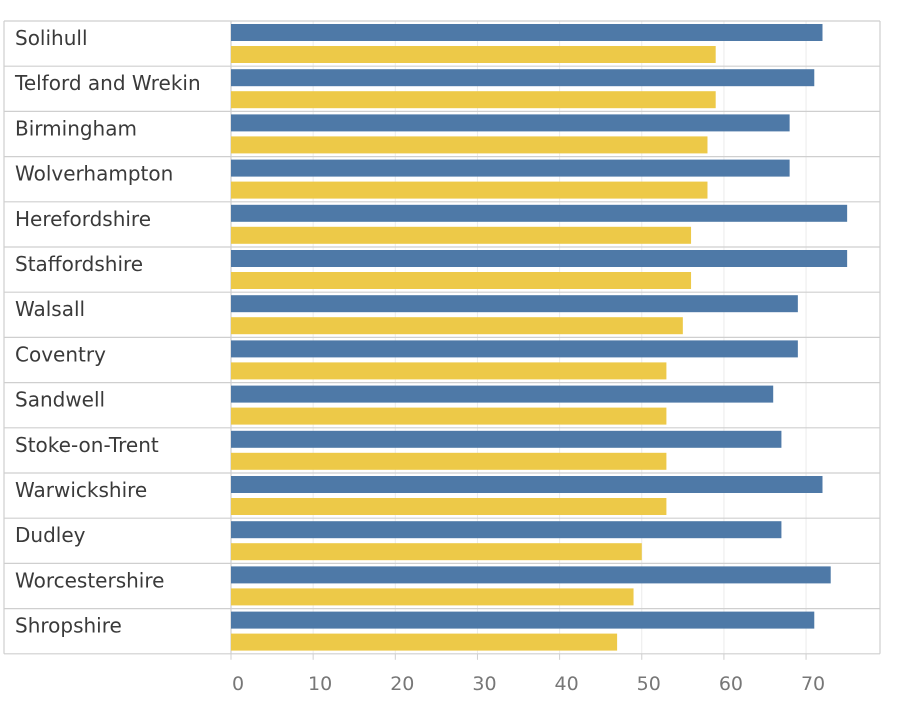 The image size is (900, 719). What do you see at coordinates (60, 354) in the screenshot?
I see `category-label-coventry: Coventry` at bounding box center [60, 354].